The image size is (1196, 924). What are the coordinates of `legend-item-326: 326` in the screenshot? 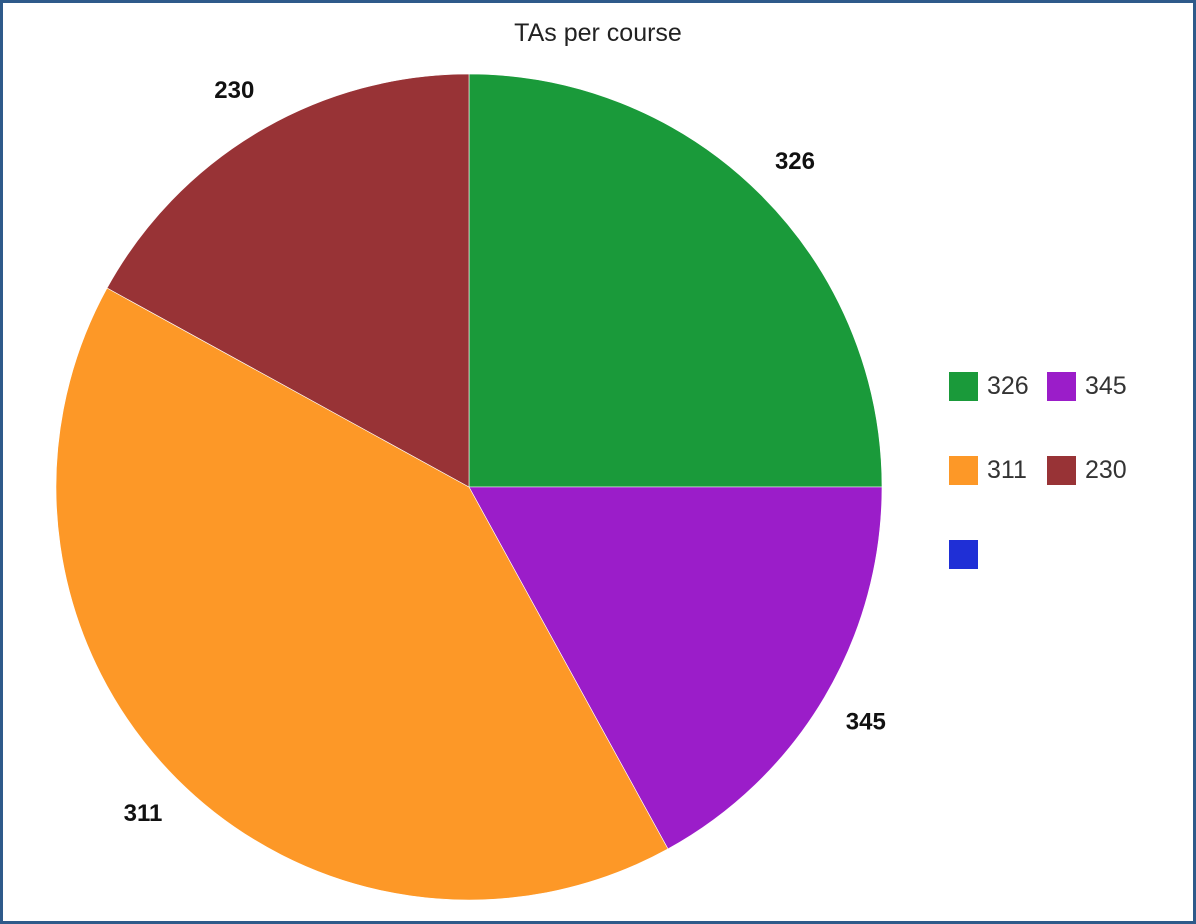 It's located at (998, 386).